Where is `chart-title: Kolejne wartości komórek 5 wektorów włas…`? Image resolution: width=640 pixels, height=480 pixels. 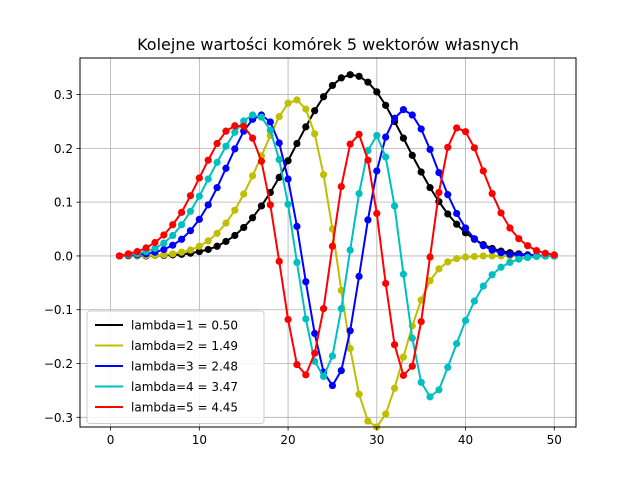 chart-title: Kolejne wartości komórek 5 wektorów włas… is located at coordinates (328, 44).